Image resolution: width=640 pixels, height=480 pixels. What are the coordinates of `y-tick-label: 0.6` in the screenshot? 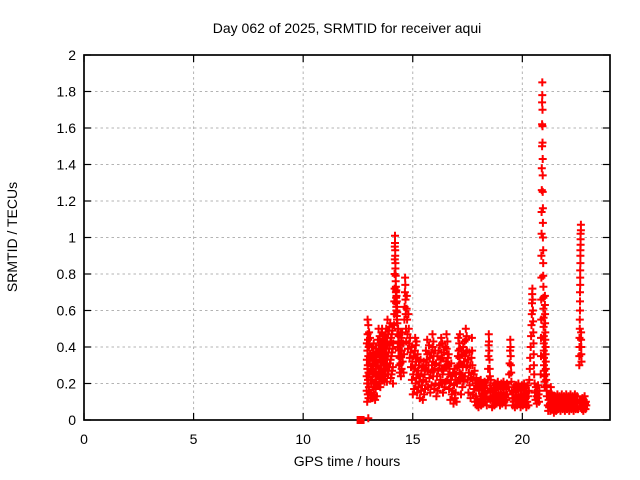 It's located at (67, 311).